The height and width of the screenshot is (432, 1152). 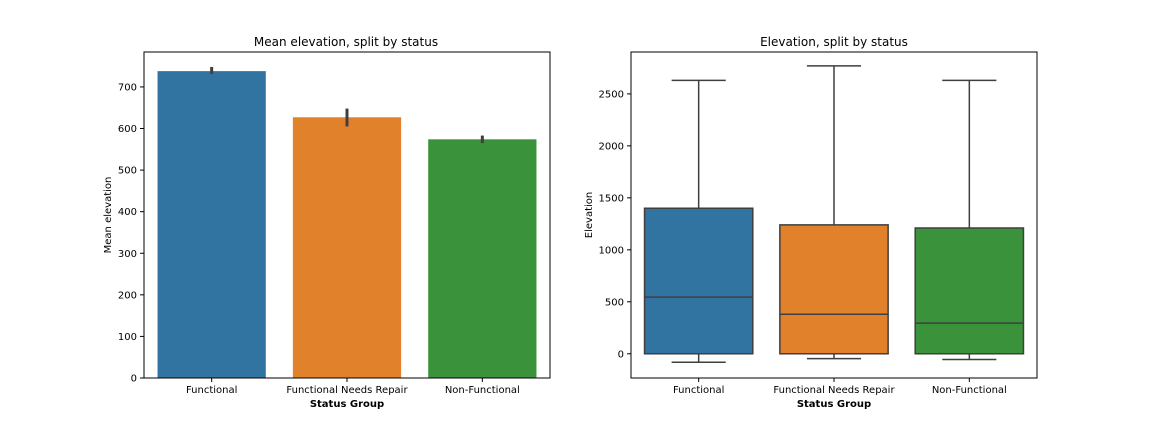 What do you see at coordinates (134, 379) in the screenshot?
I see `bar-y-tick-label: 0` at bounding box center [134, 379].